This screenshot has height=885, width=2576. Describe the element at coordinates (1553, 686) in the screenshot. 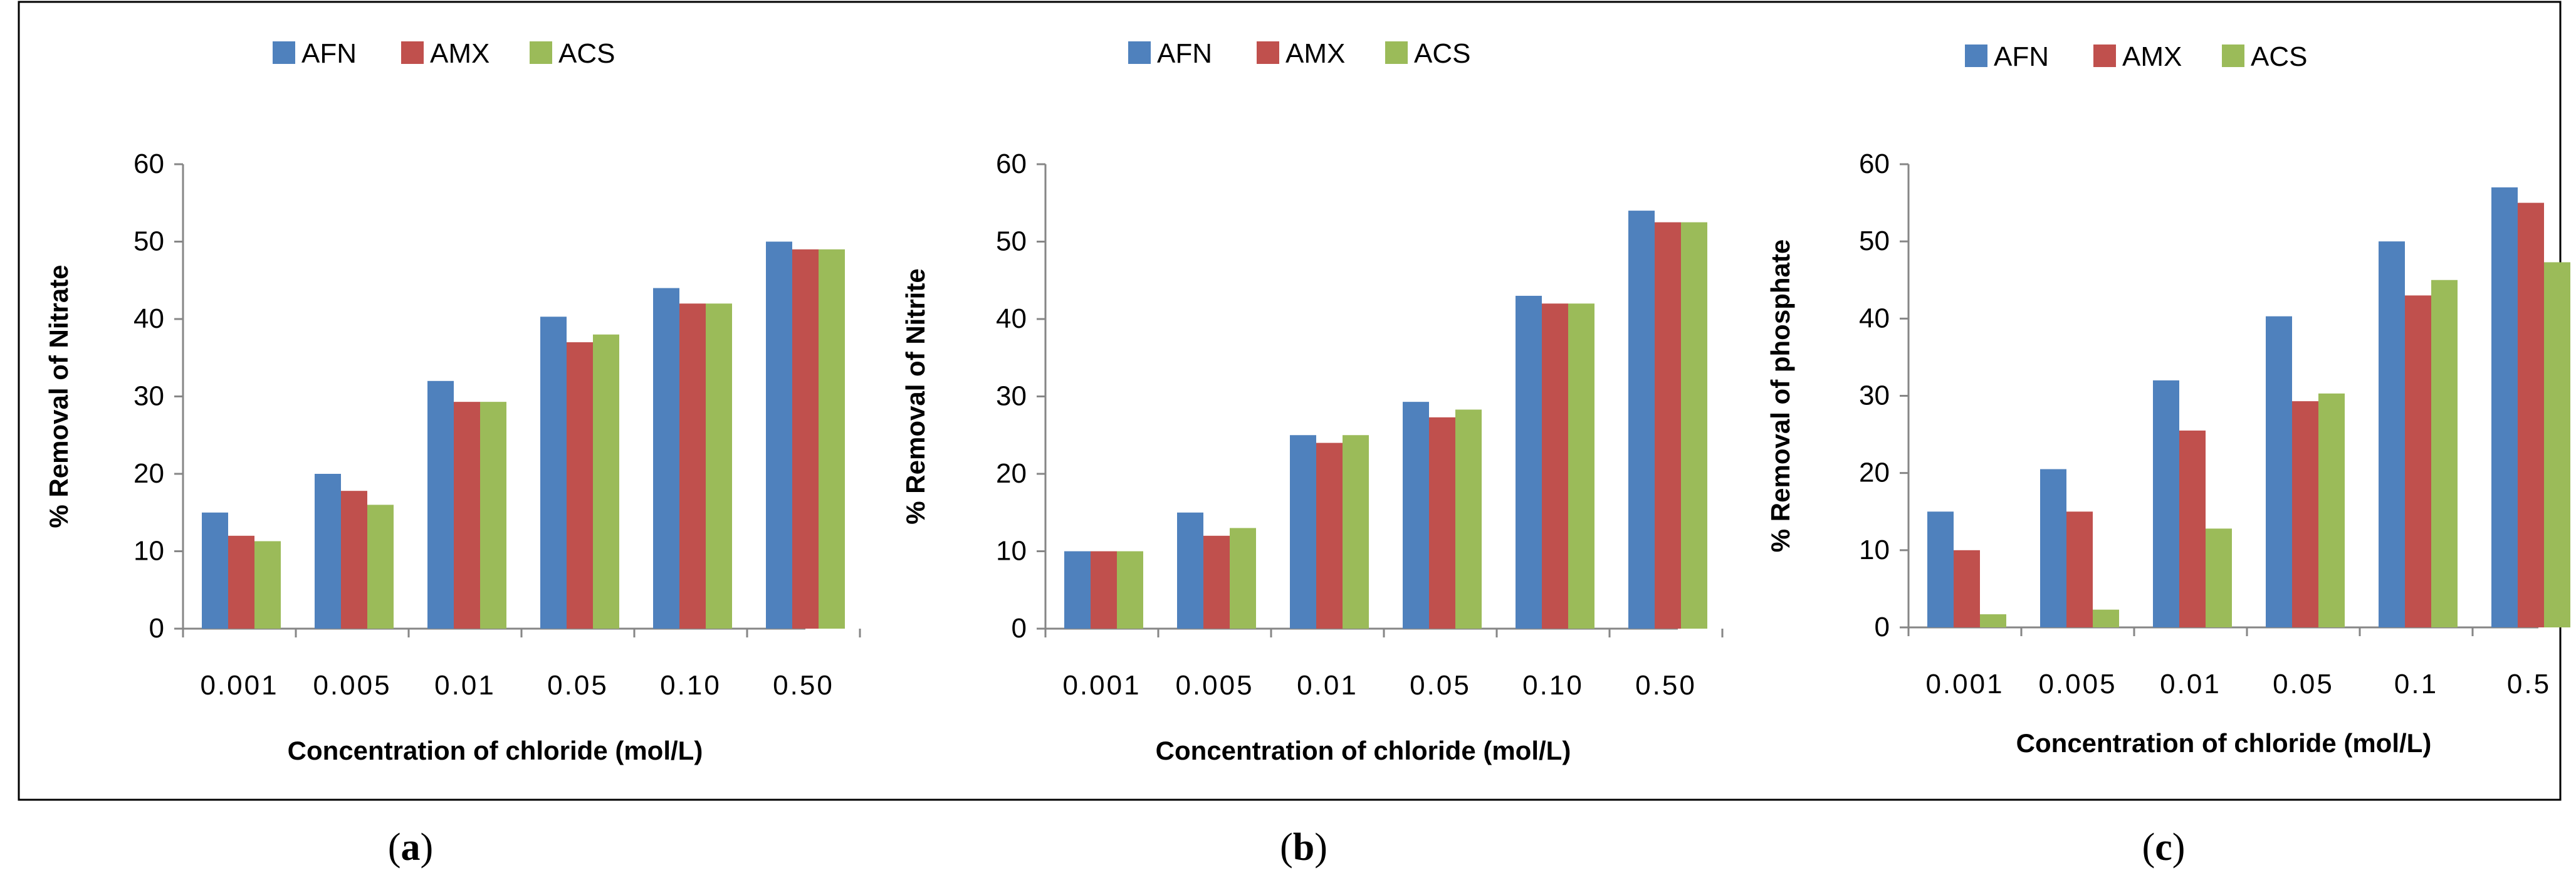

I see `x-tick-label: 0.10` at that location.